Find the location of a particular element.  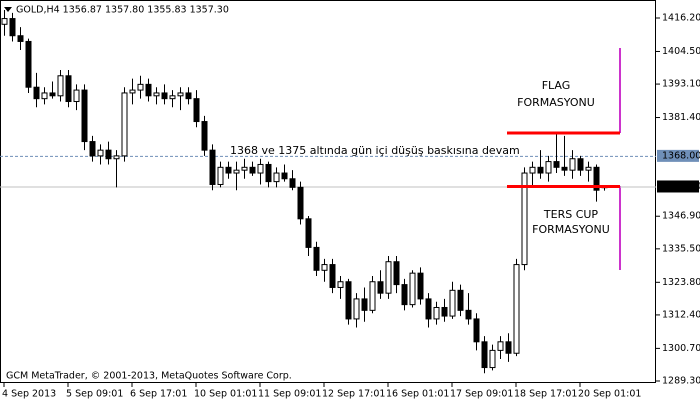

price-tag-label: 1368.00 is located at coordinates (681, 155).